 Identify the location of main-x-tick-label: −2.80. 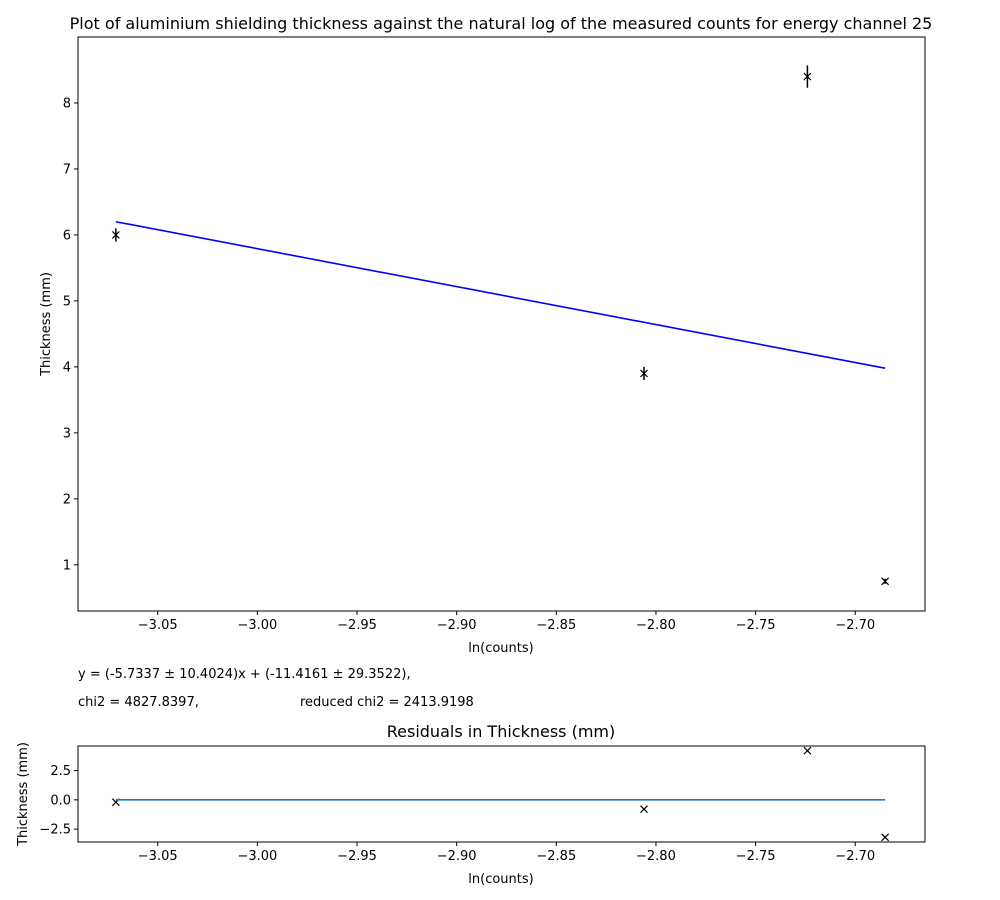
(656, 625).